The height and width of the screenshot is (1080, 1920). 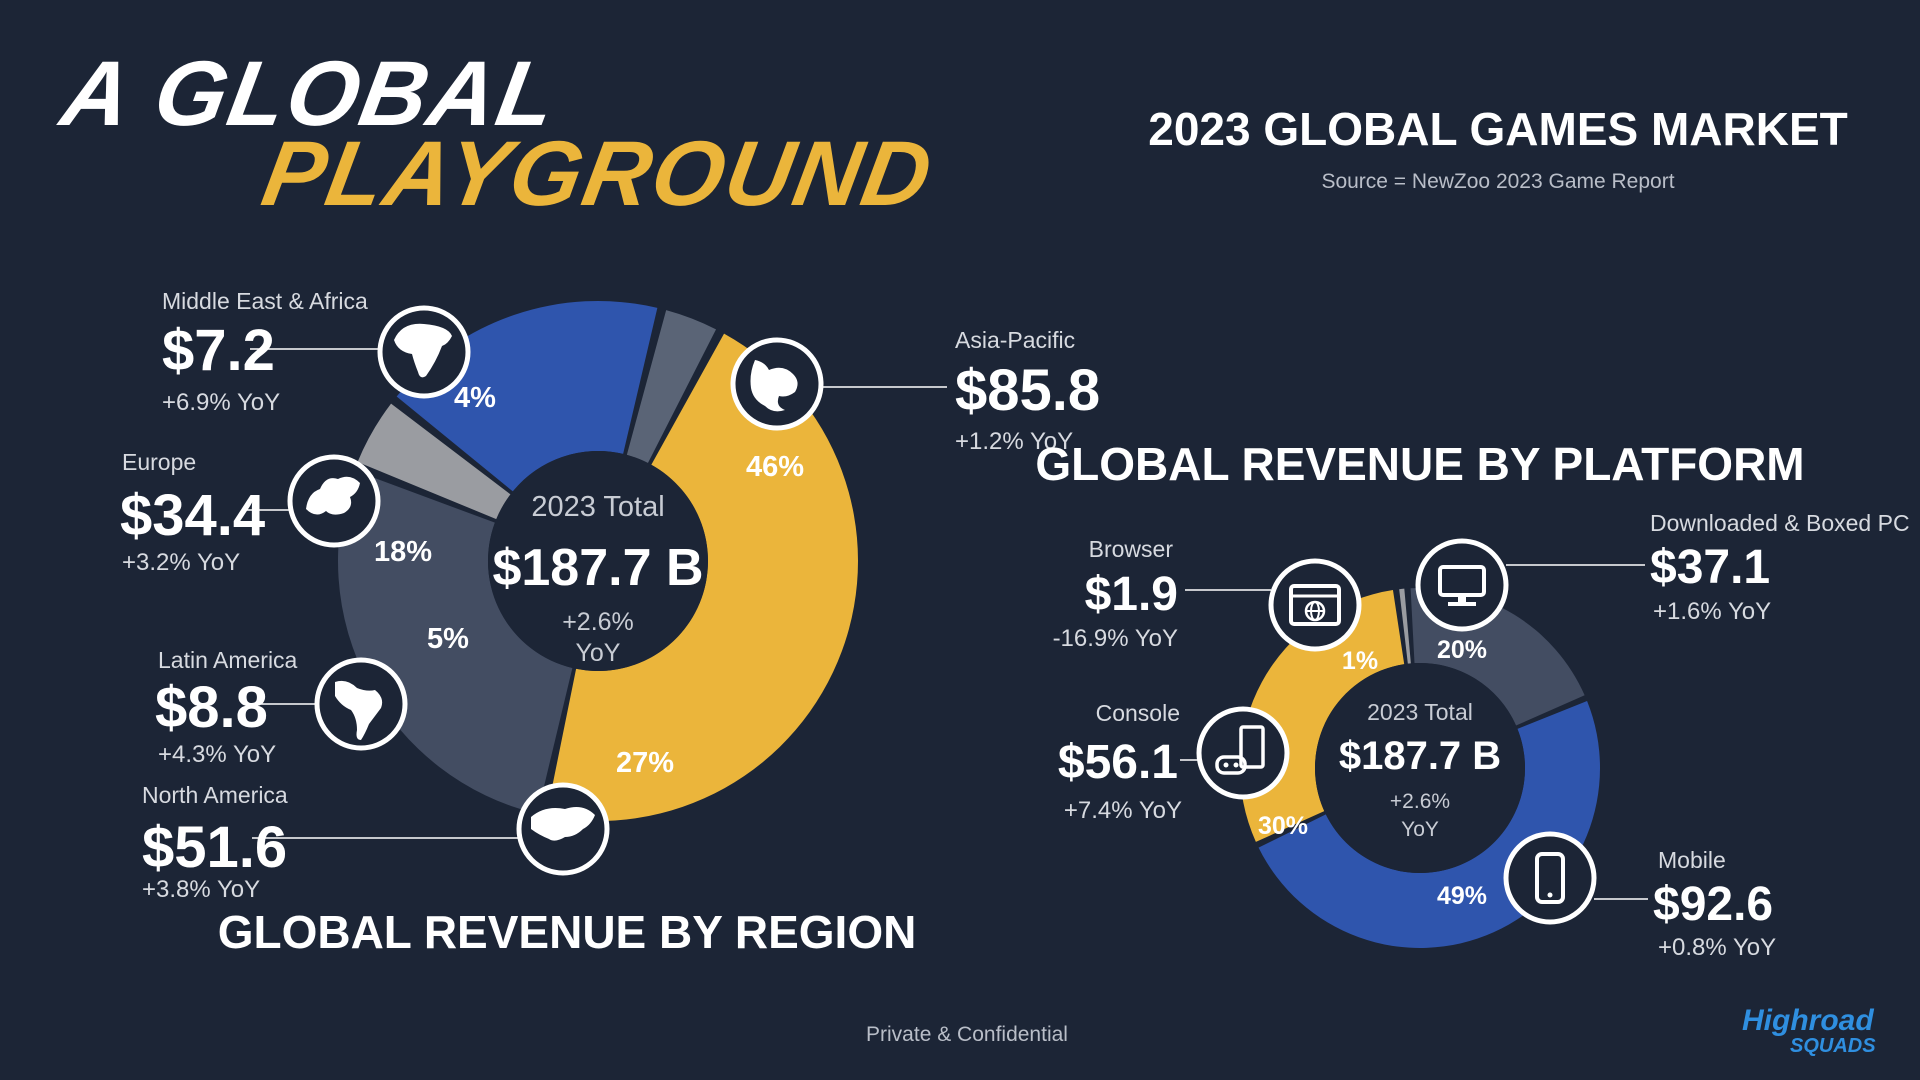 I want to click on platform-percent-label: 1%, so click(x=1360, y=661).